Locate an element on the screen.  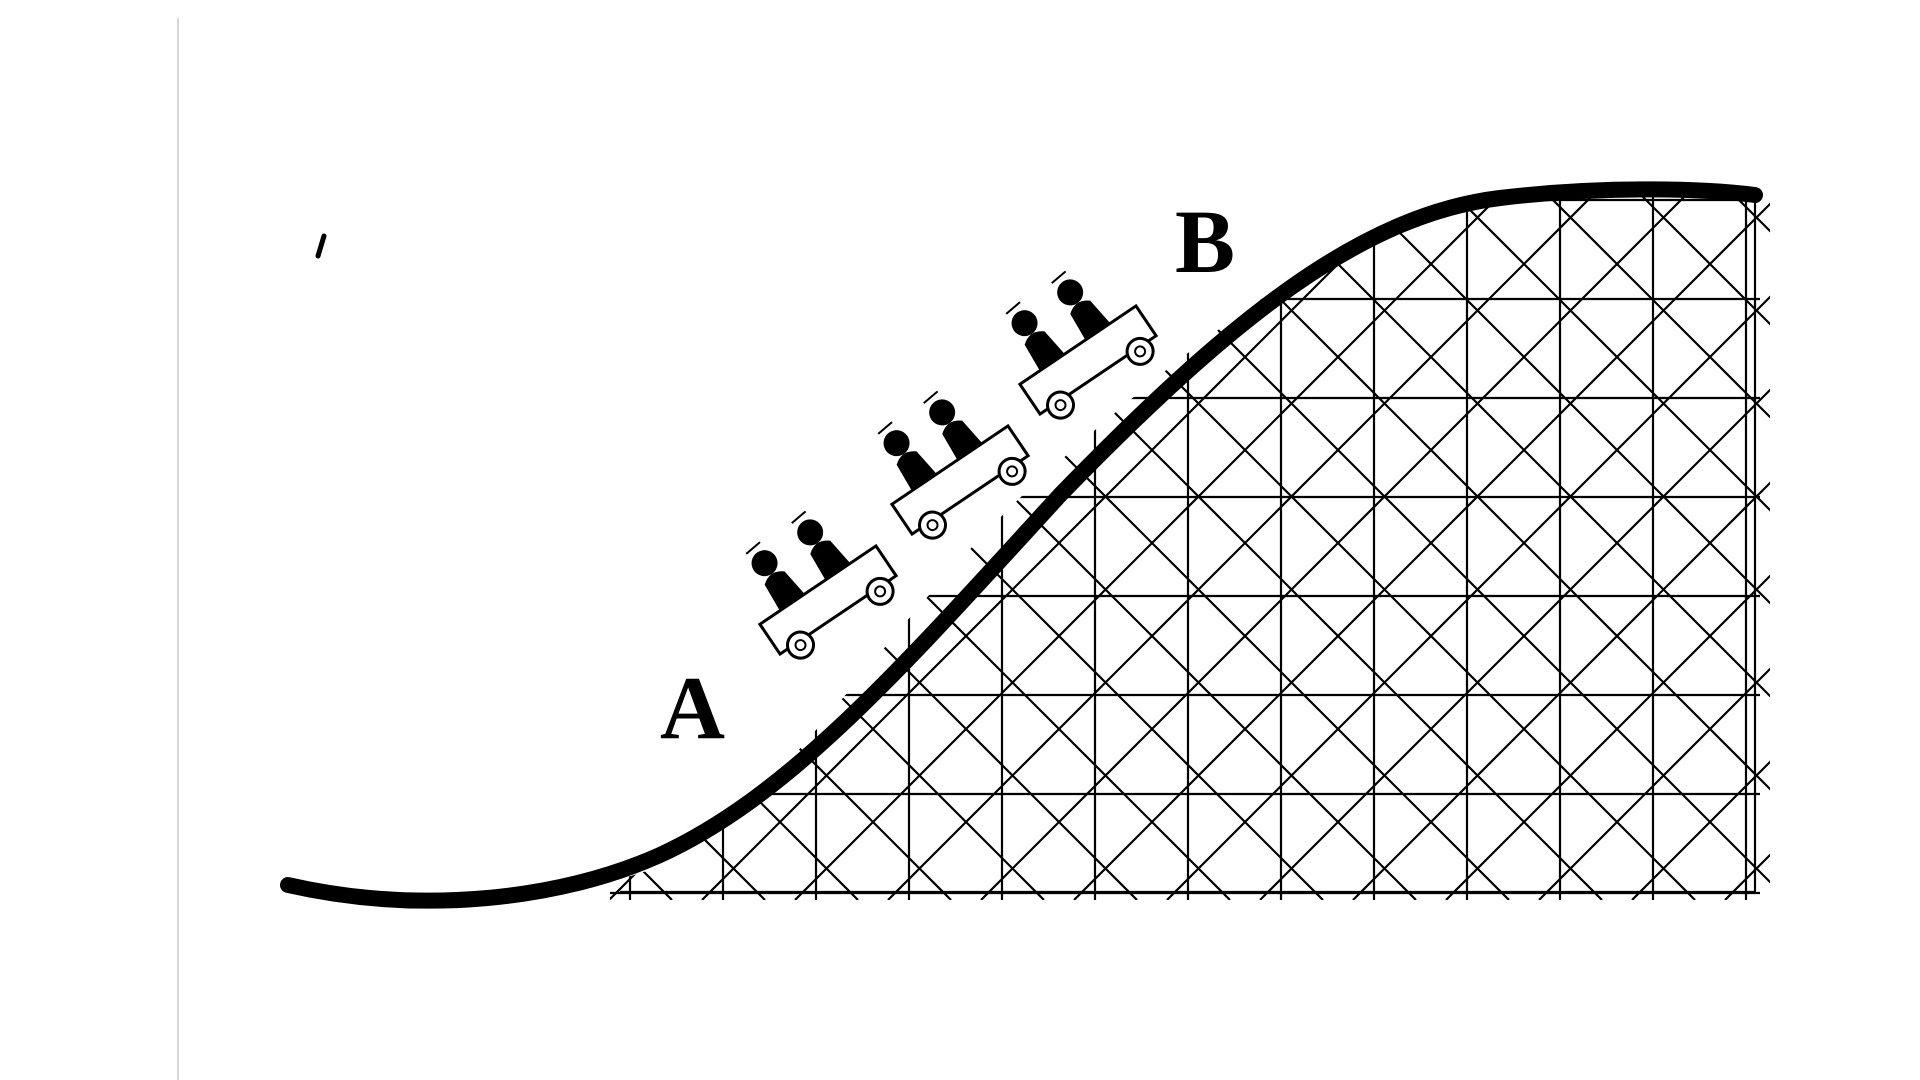
coaster-train is located at coordinates (952, 465).